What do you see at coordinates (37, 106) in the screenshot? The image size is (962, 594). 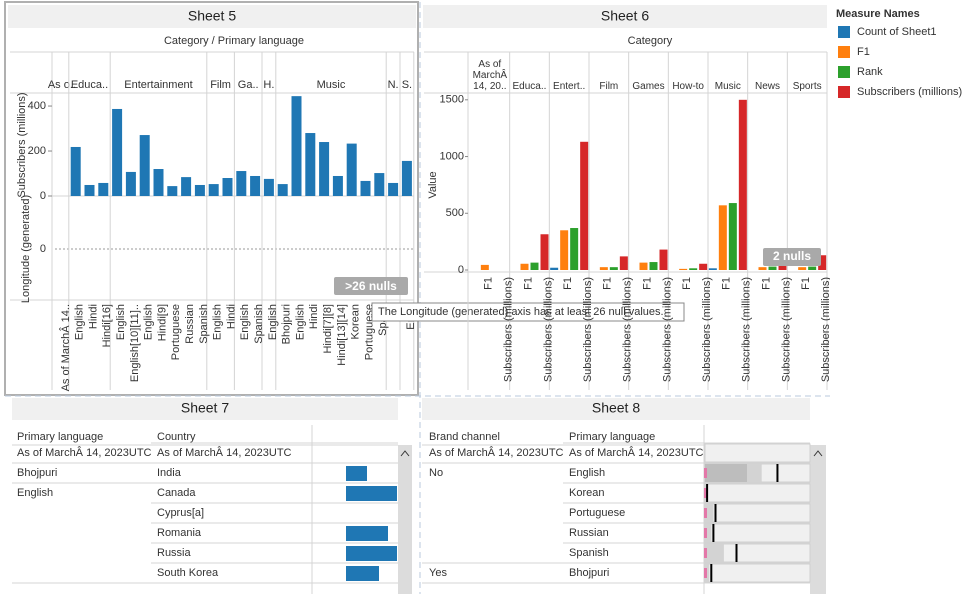 I see `y-tick-label: 400` at bounding box center [37, 106].